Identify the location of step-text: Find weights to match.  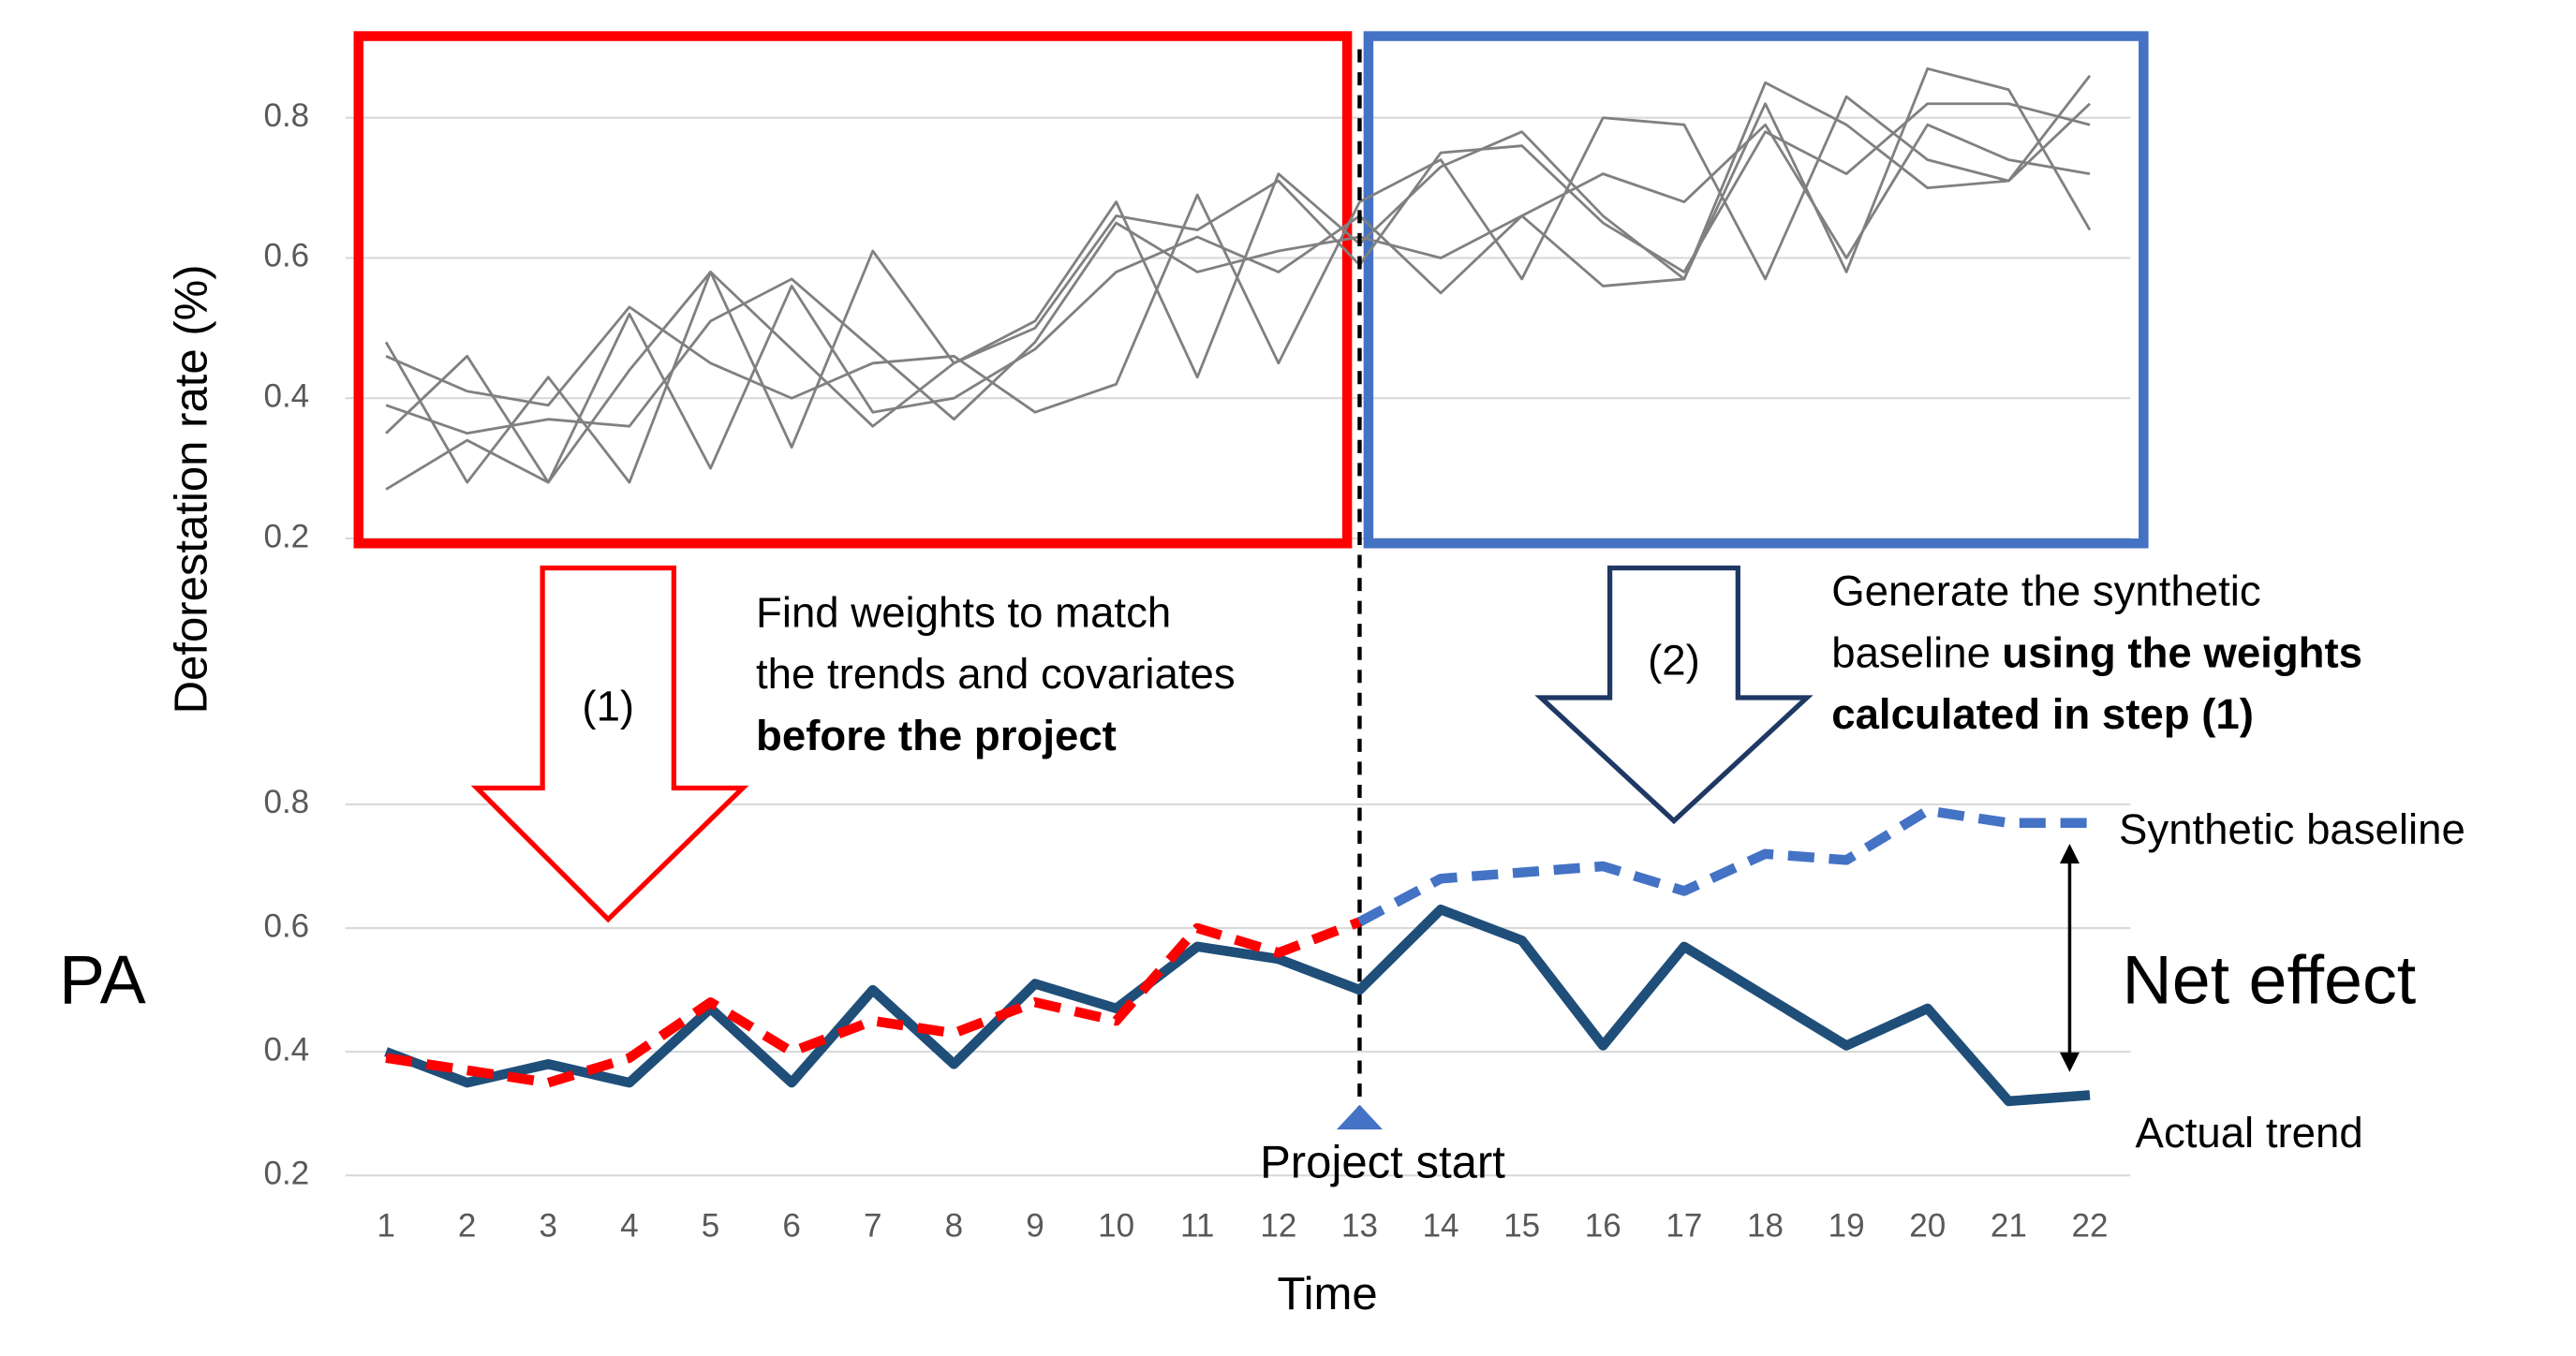
(964, 612).